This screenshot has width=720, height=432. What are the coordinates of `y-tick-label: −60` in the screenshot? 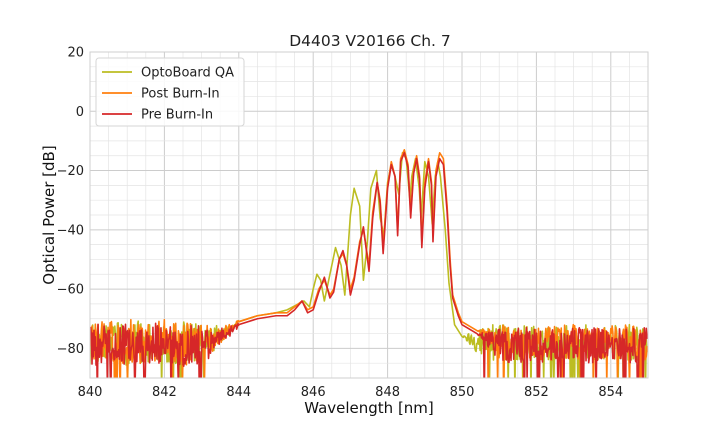 It's located at (70, 290).